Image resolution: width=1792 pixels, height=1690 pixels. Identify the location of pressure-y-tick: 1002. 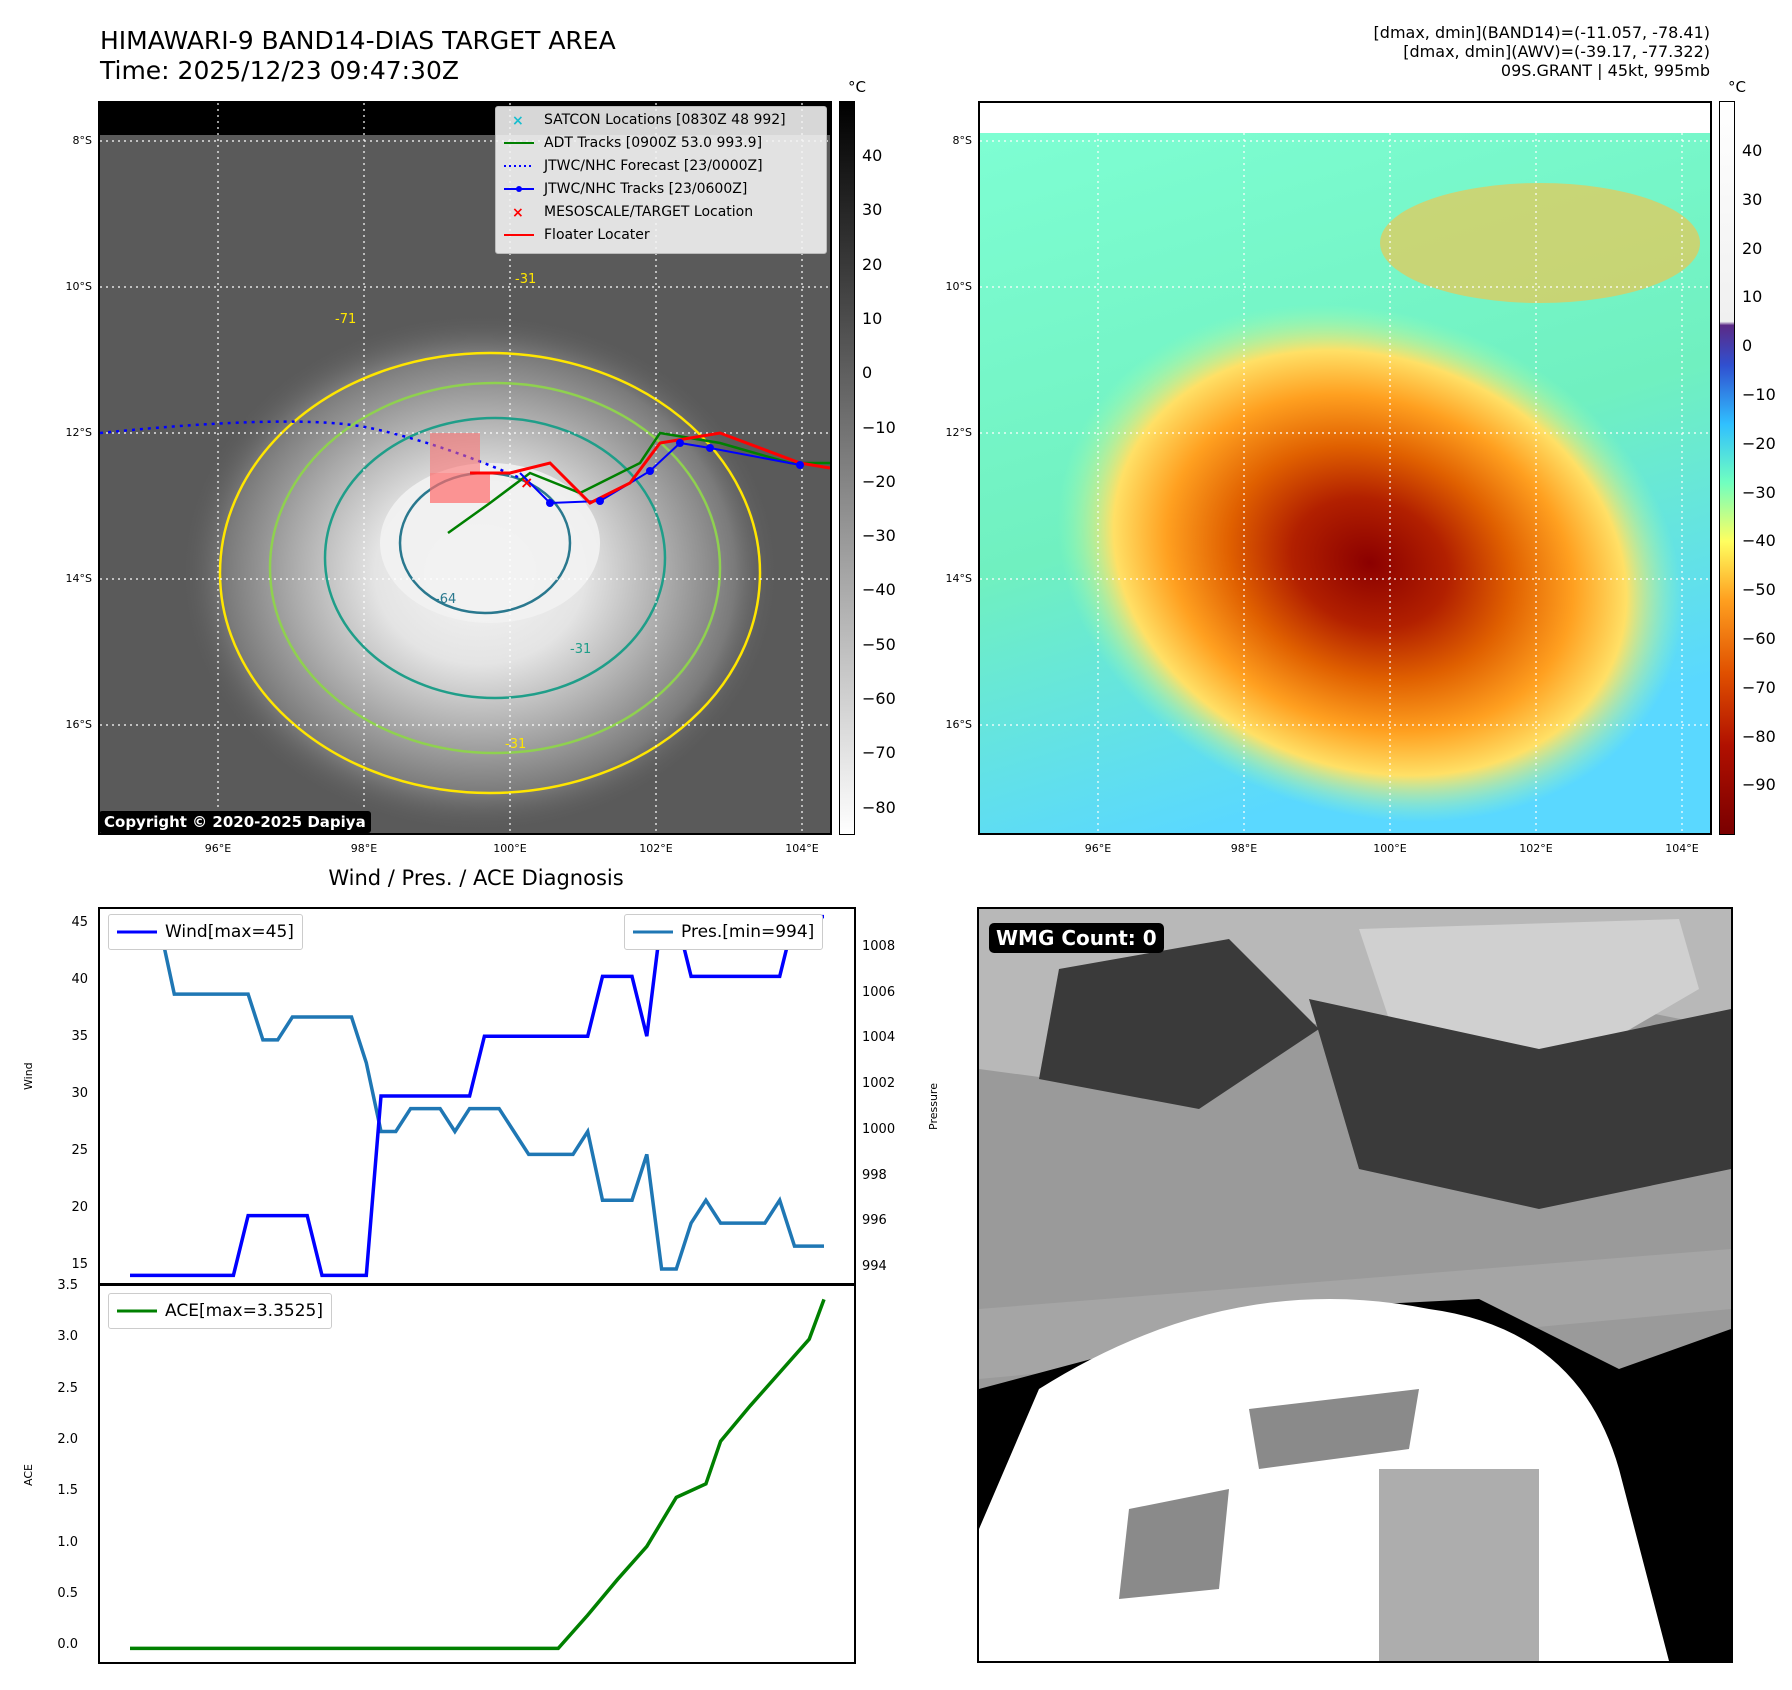
(879, 1084).